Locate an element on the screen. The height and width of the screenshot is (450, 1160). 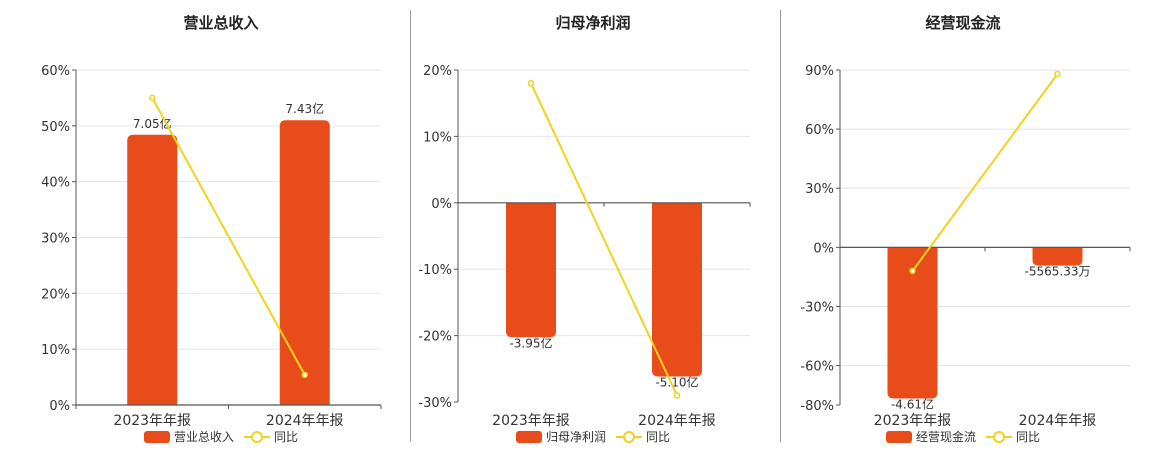
legend-item-bar: 经营现金流 is located at coordinates (930, 436).